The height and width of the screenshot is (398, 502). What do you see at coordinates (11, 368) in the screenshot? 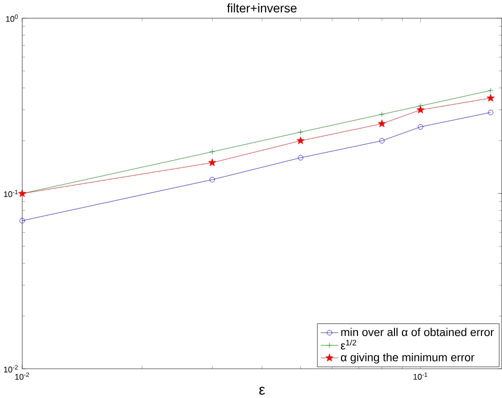
I see `y-tick-label: 10$^{-2}$` at bounding box center [11, 368].